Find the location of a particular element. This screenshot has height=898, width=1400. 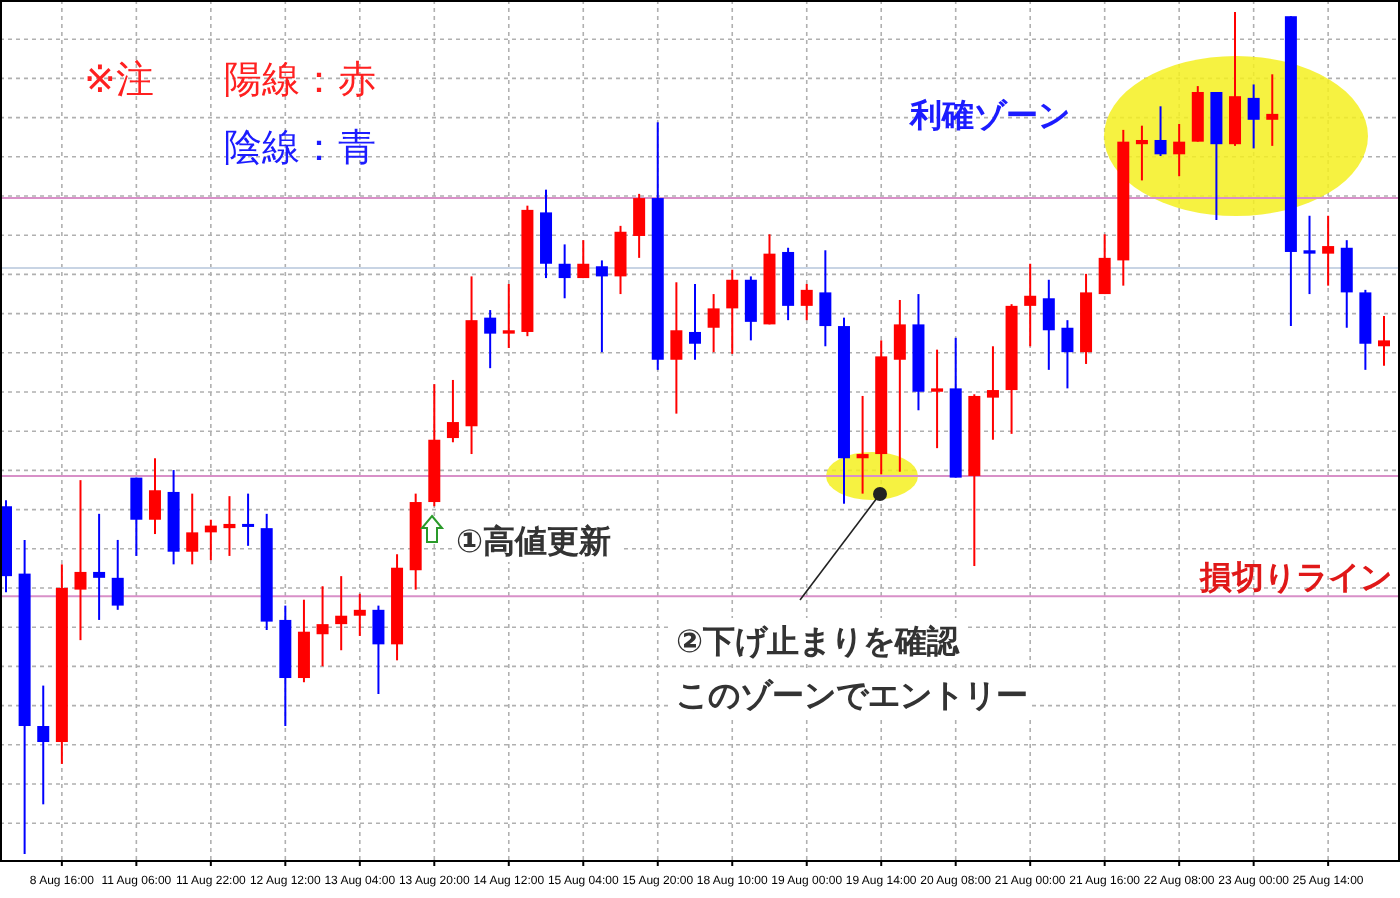

annotation: このゾーンでエントリー is located at coordinates (852, 695).